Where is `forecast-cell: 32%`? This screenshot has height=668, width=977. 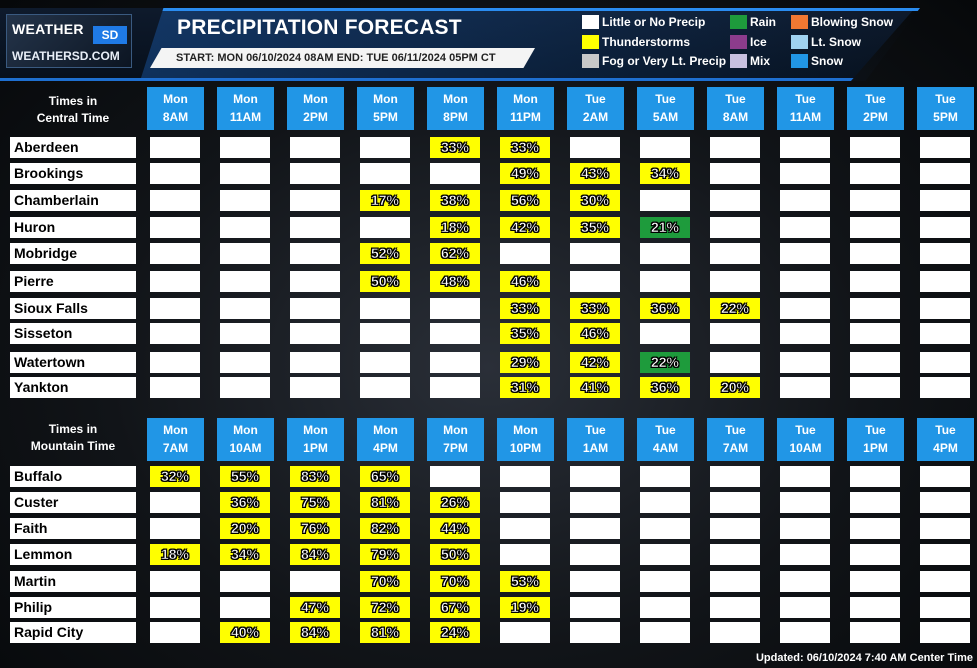
forecast-cell: 32% is located at coordinates (175, 476).